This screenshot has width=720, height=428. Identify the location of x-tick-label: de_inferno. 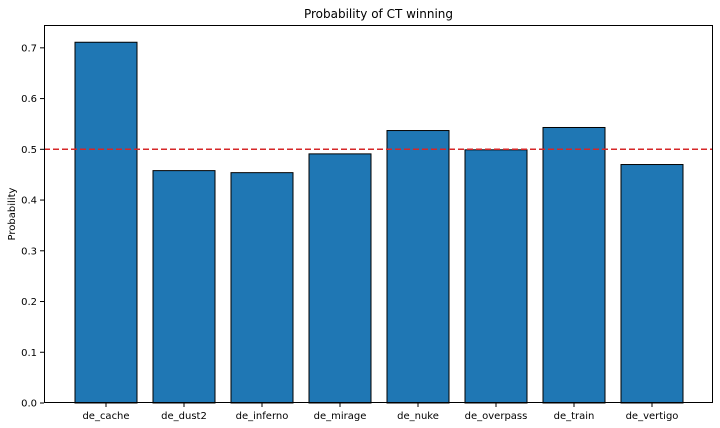
(262, 416).